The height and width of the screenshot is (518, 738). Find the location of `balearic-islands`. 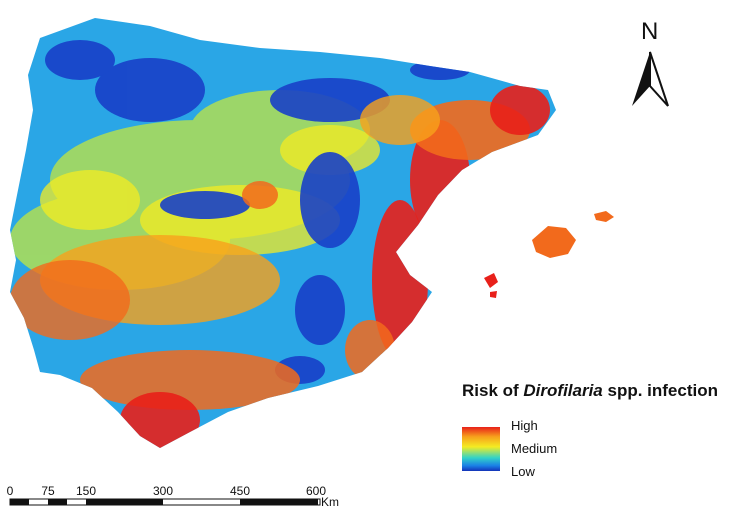

balearic-islands is located at coordinates (549, 254).